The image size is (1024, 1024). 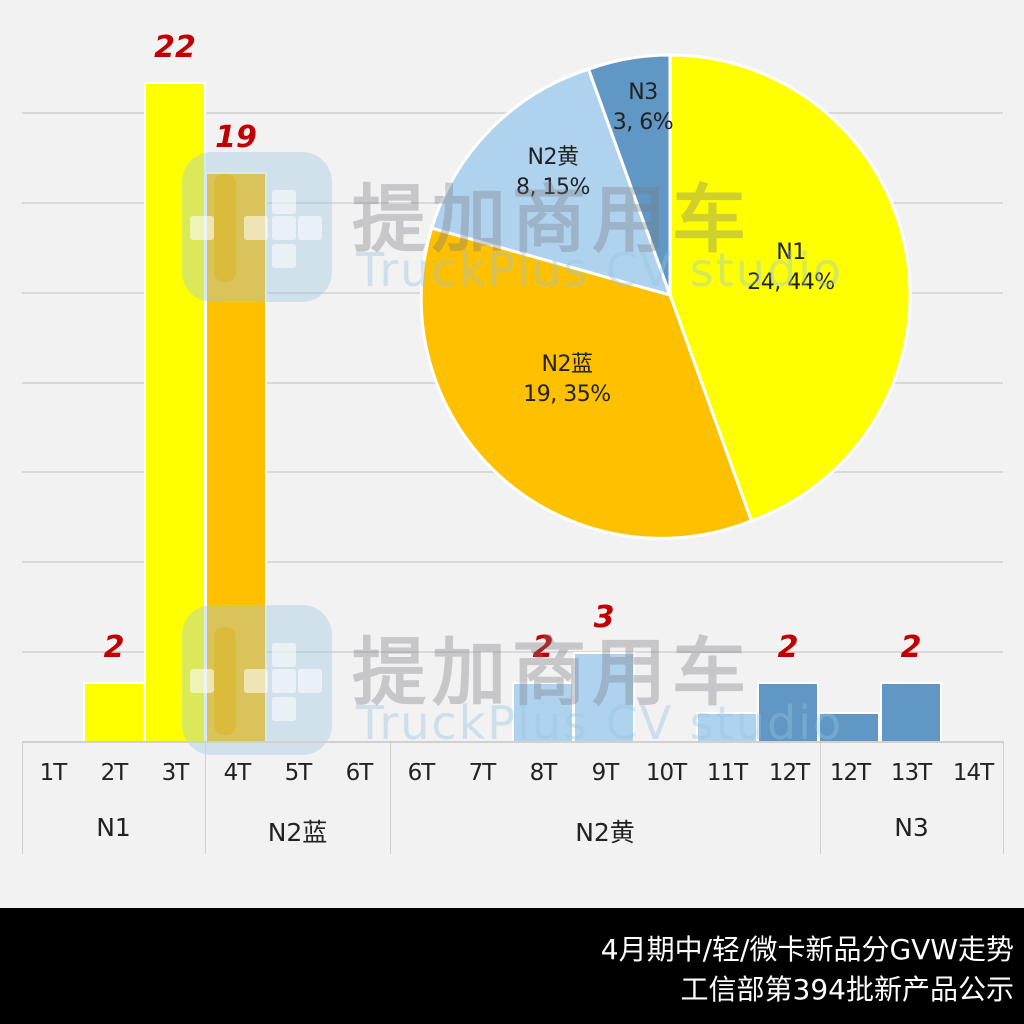 I want to click on value-label: 22, so click(x=175, y=47).